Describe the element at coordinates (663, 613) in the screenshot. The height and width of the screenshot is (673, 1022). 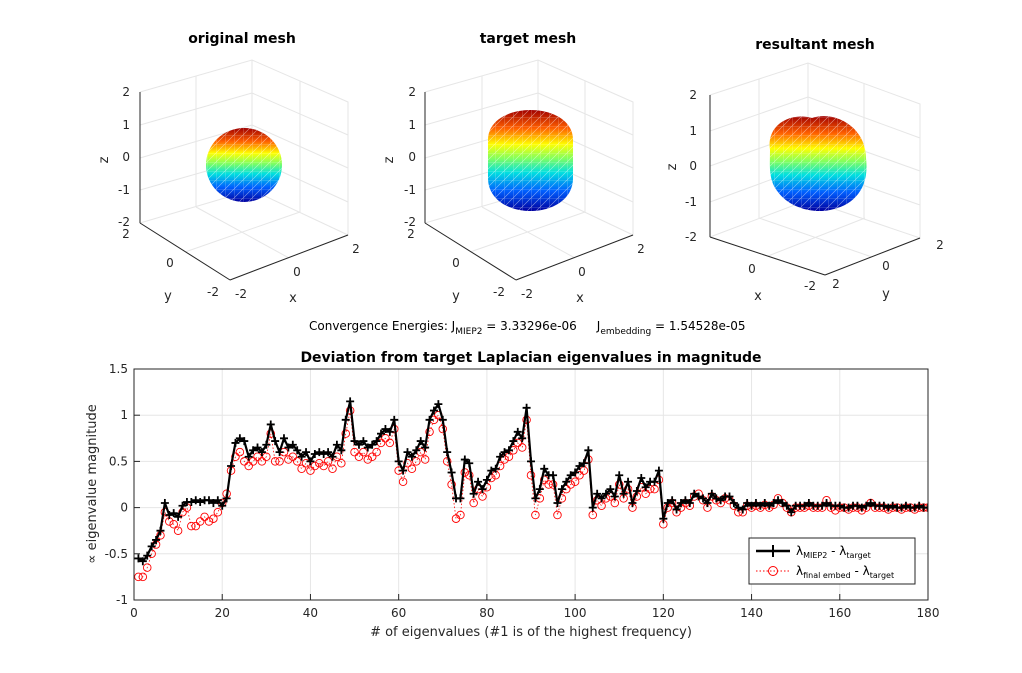
I see `x-tick-label: 120` at that location.